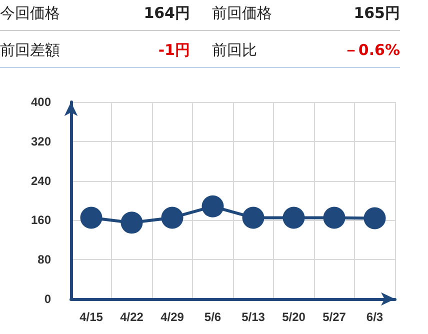  Describe the element at coordinates (247, 15) in the screenshot. I see `text: 前回価格` at that location.